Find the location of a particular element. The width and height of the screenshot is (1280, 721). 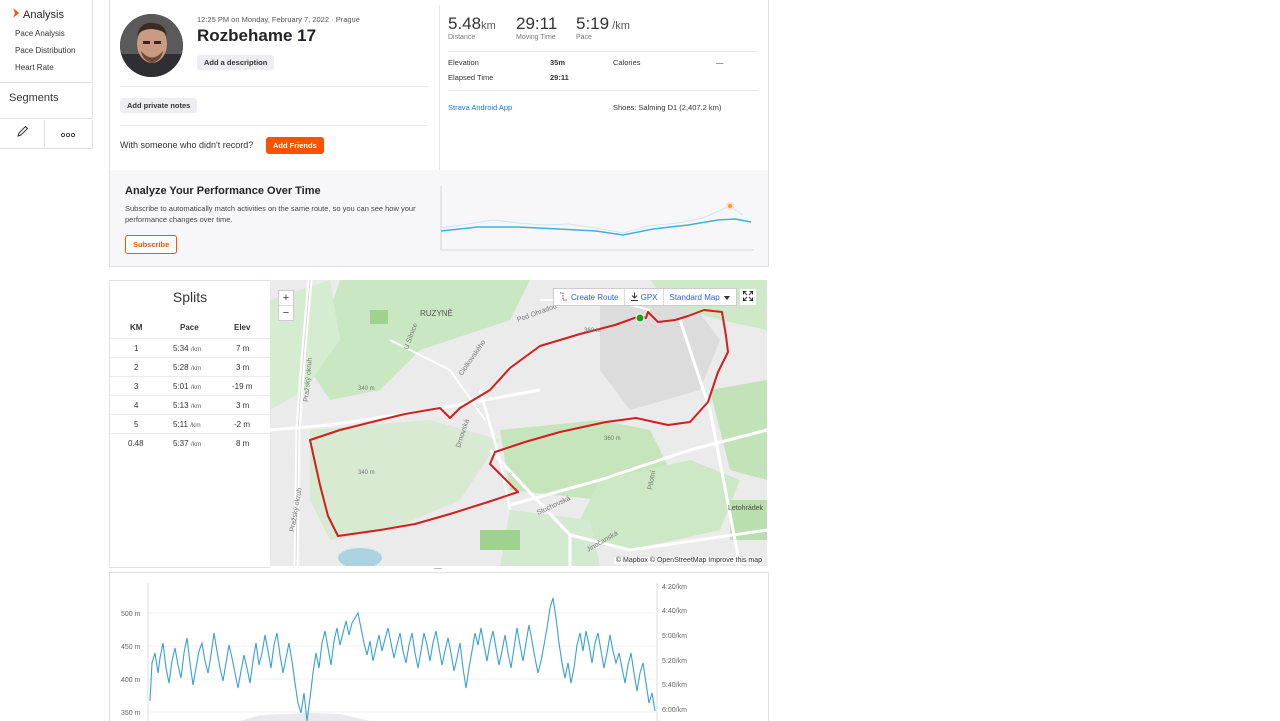

split-elev: 8 m is located at coordinates (243, 443).